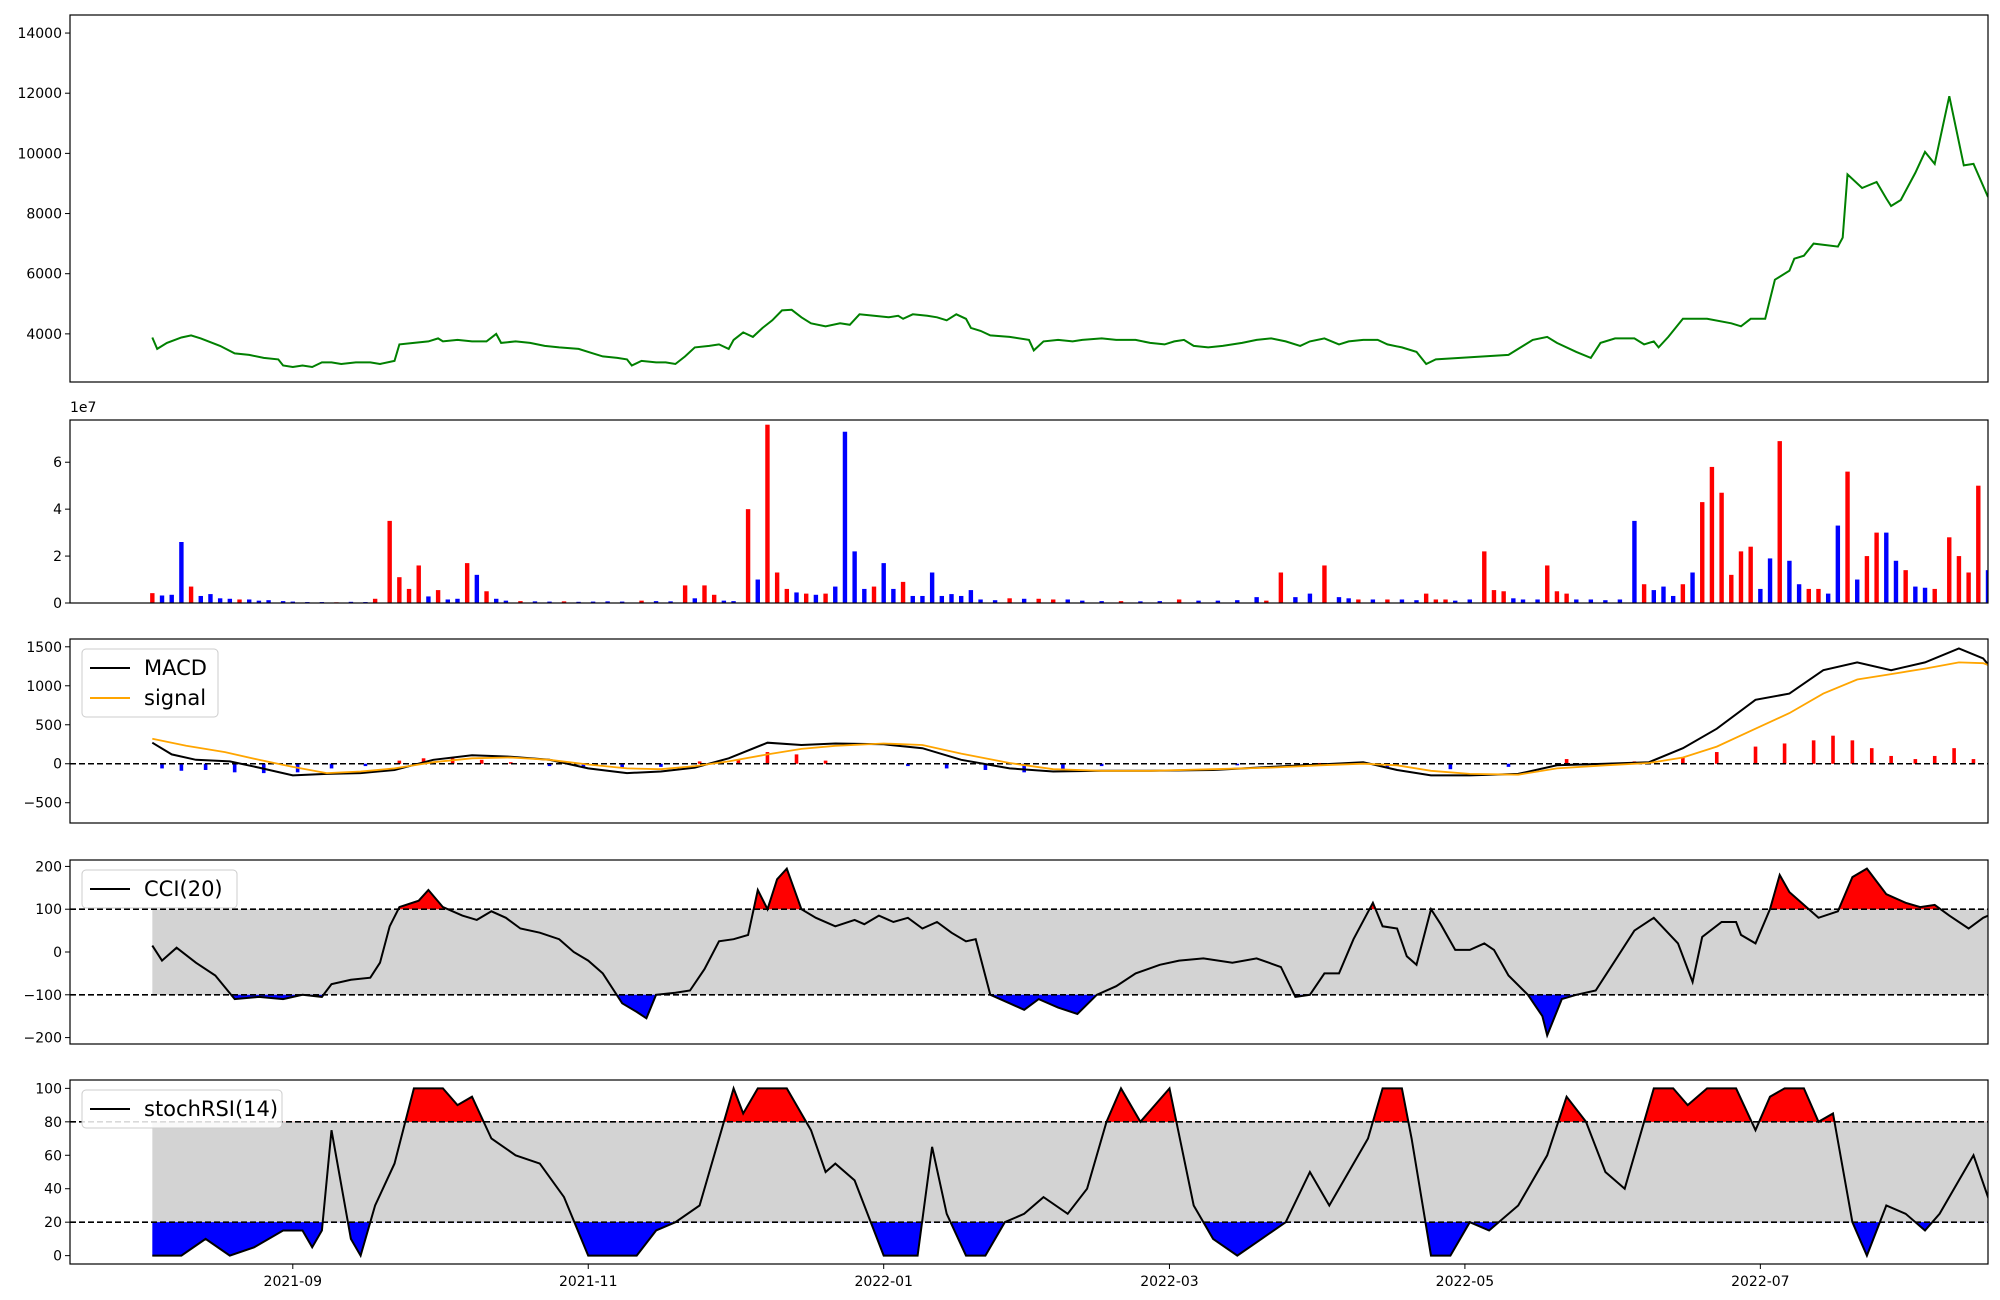 The width and height of the screenshot is (2000, 1300). Describe the element at coordinates (1070, 1172) in the screenshot. I see `stochrsi-band` at that location.